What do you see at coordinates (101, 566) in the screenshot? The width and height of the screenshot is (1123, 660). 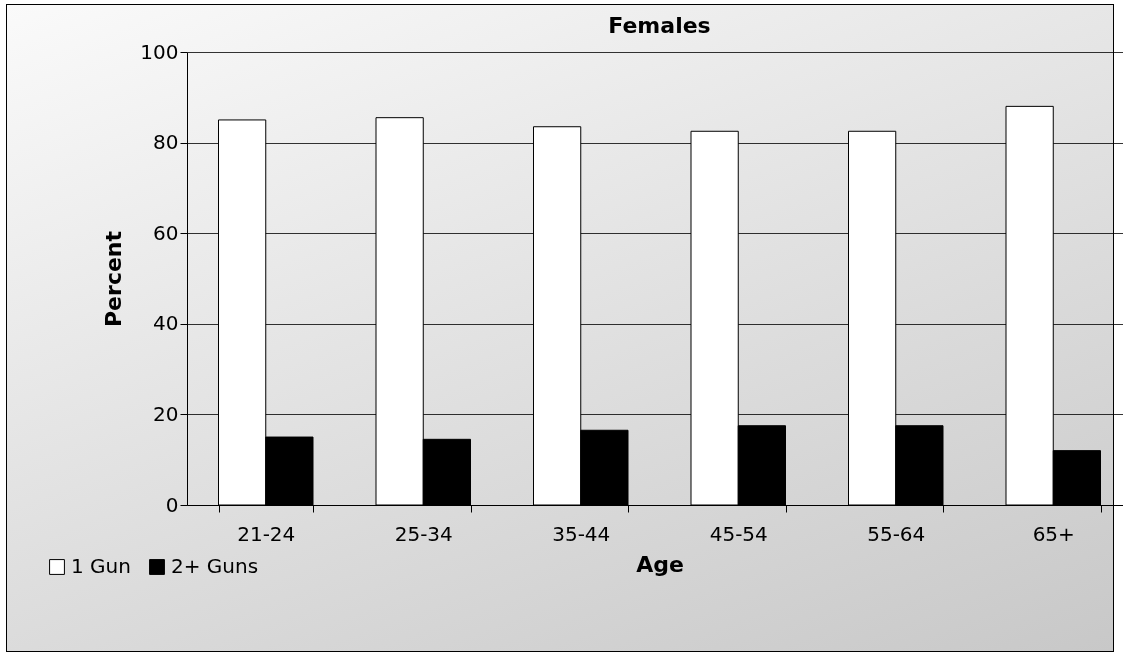 I see `legend-label: 1 Gun` at bounding box center [101, 566].